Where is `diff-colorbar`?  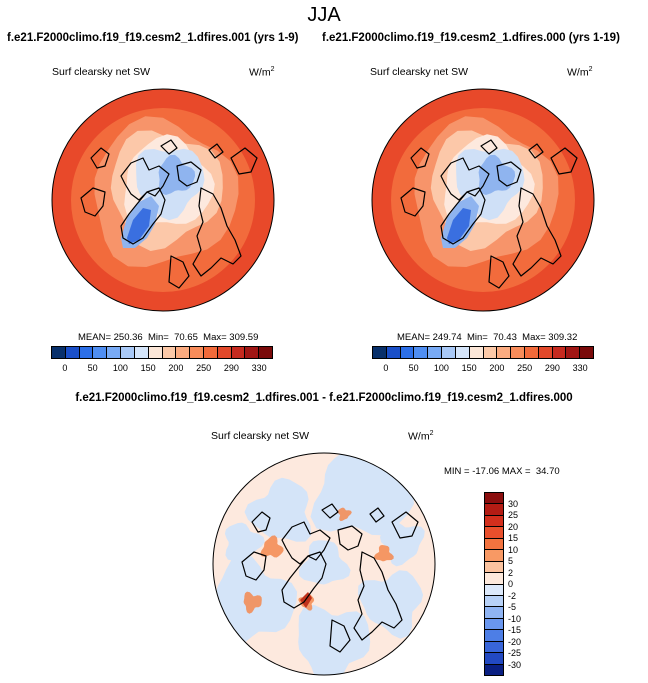
diff-colorbar is located at coordinates (494, 584).